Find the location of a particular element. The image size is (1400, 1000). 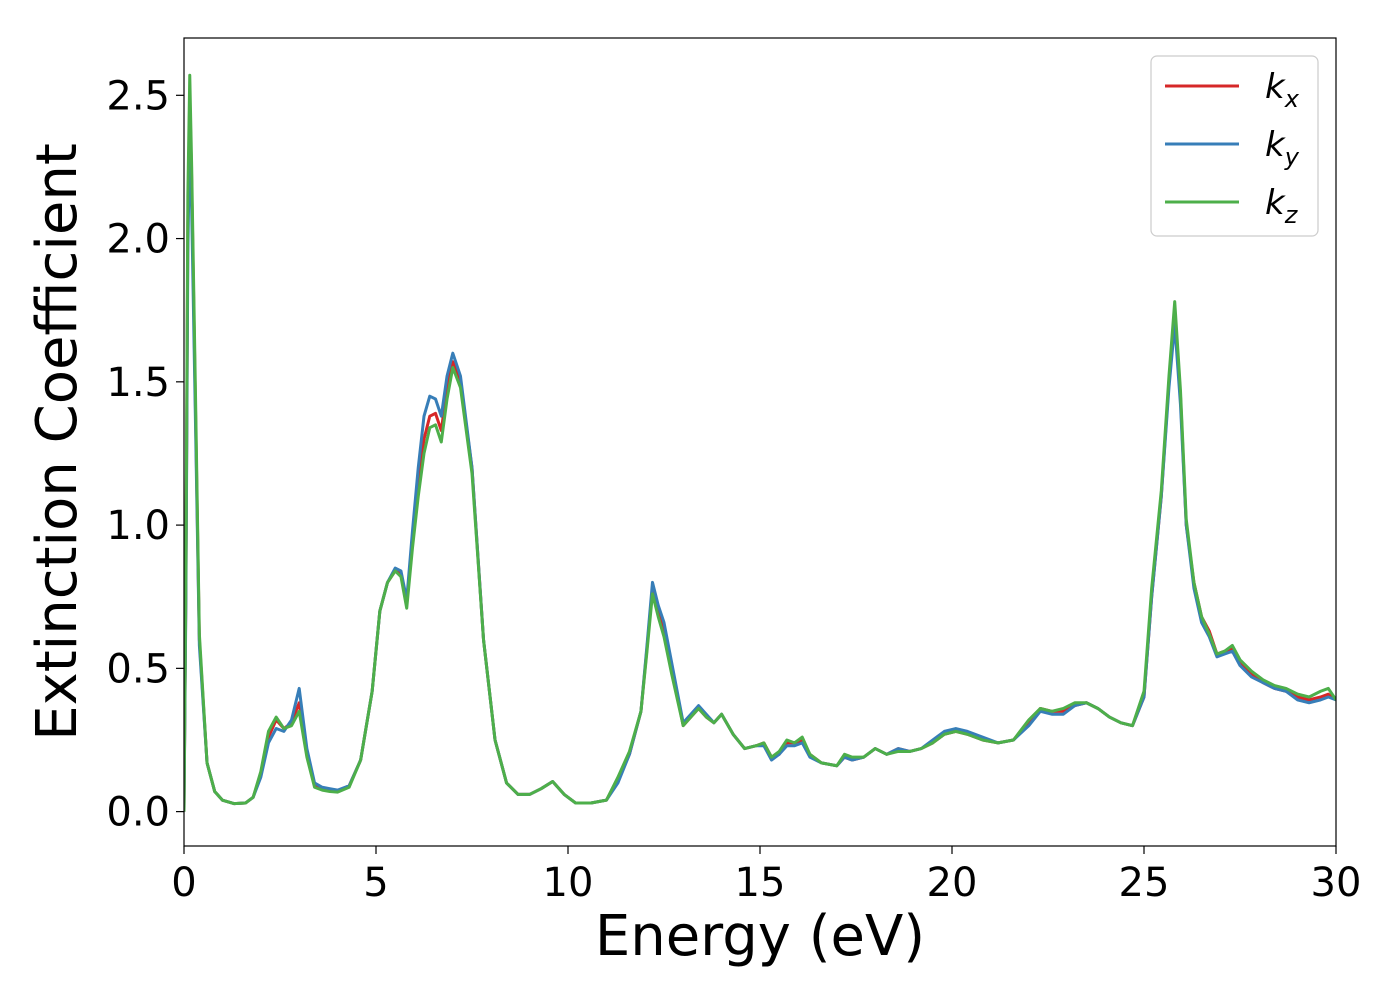

x-tick-label: 20 is located at coordinates (952, 883).